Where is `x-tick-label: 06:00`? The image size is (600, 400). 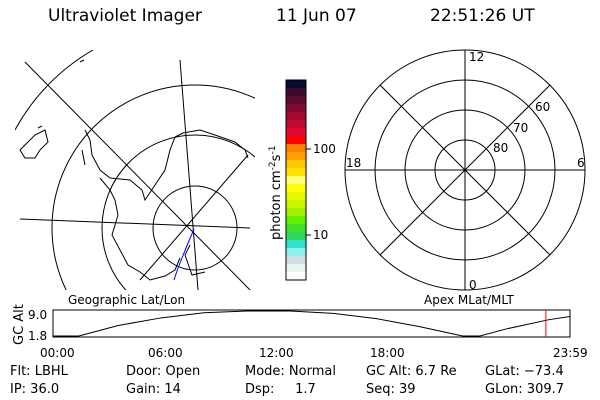 x-tick-label: 06:00 is located at coordinates (165, 353).